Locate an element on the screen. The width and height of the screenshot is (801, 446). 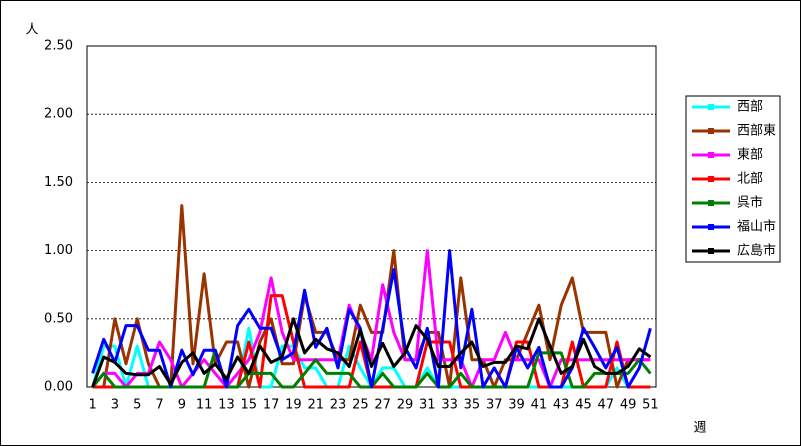
legend-label: 北部 is located at coordinates (750, 179).